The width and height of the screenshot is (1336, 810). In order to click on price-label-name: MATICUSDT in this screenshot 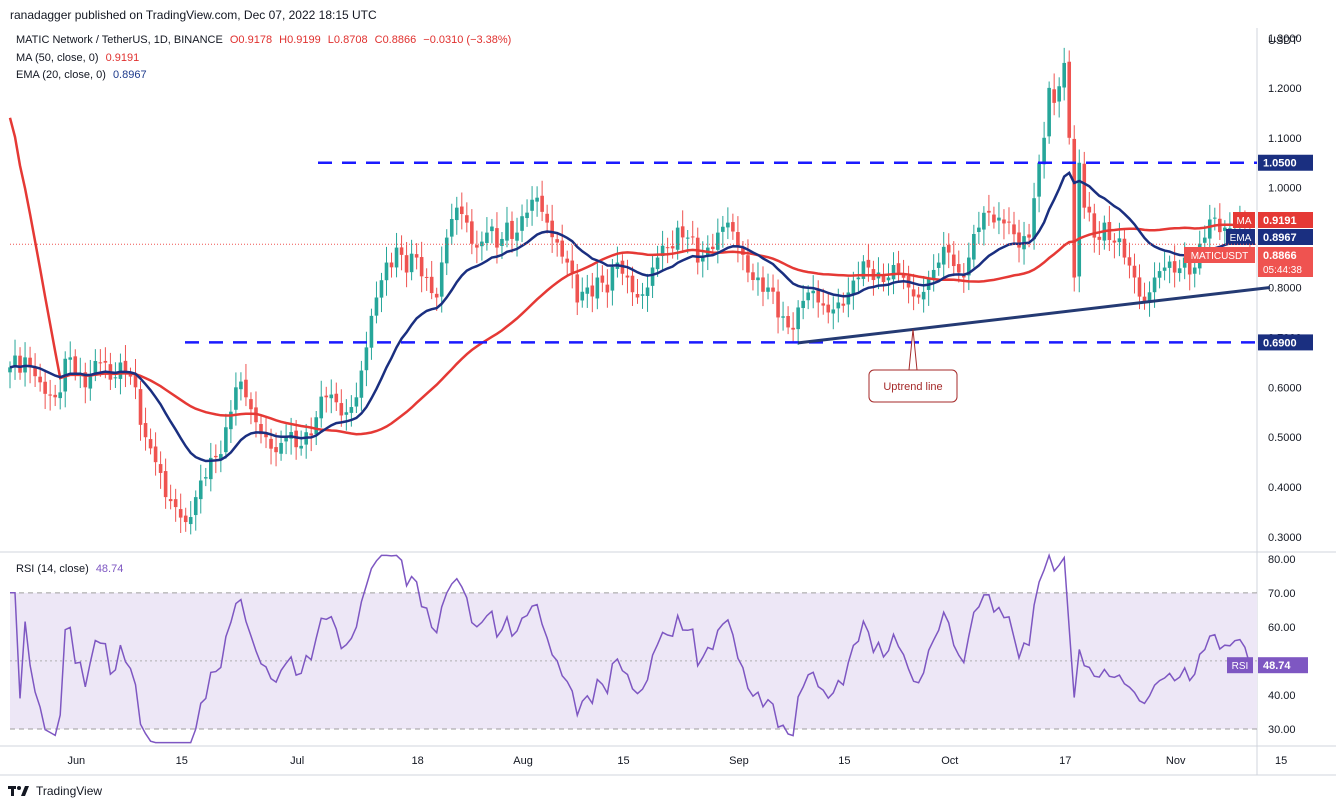, I will do `click(1220, 256)`.